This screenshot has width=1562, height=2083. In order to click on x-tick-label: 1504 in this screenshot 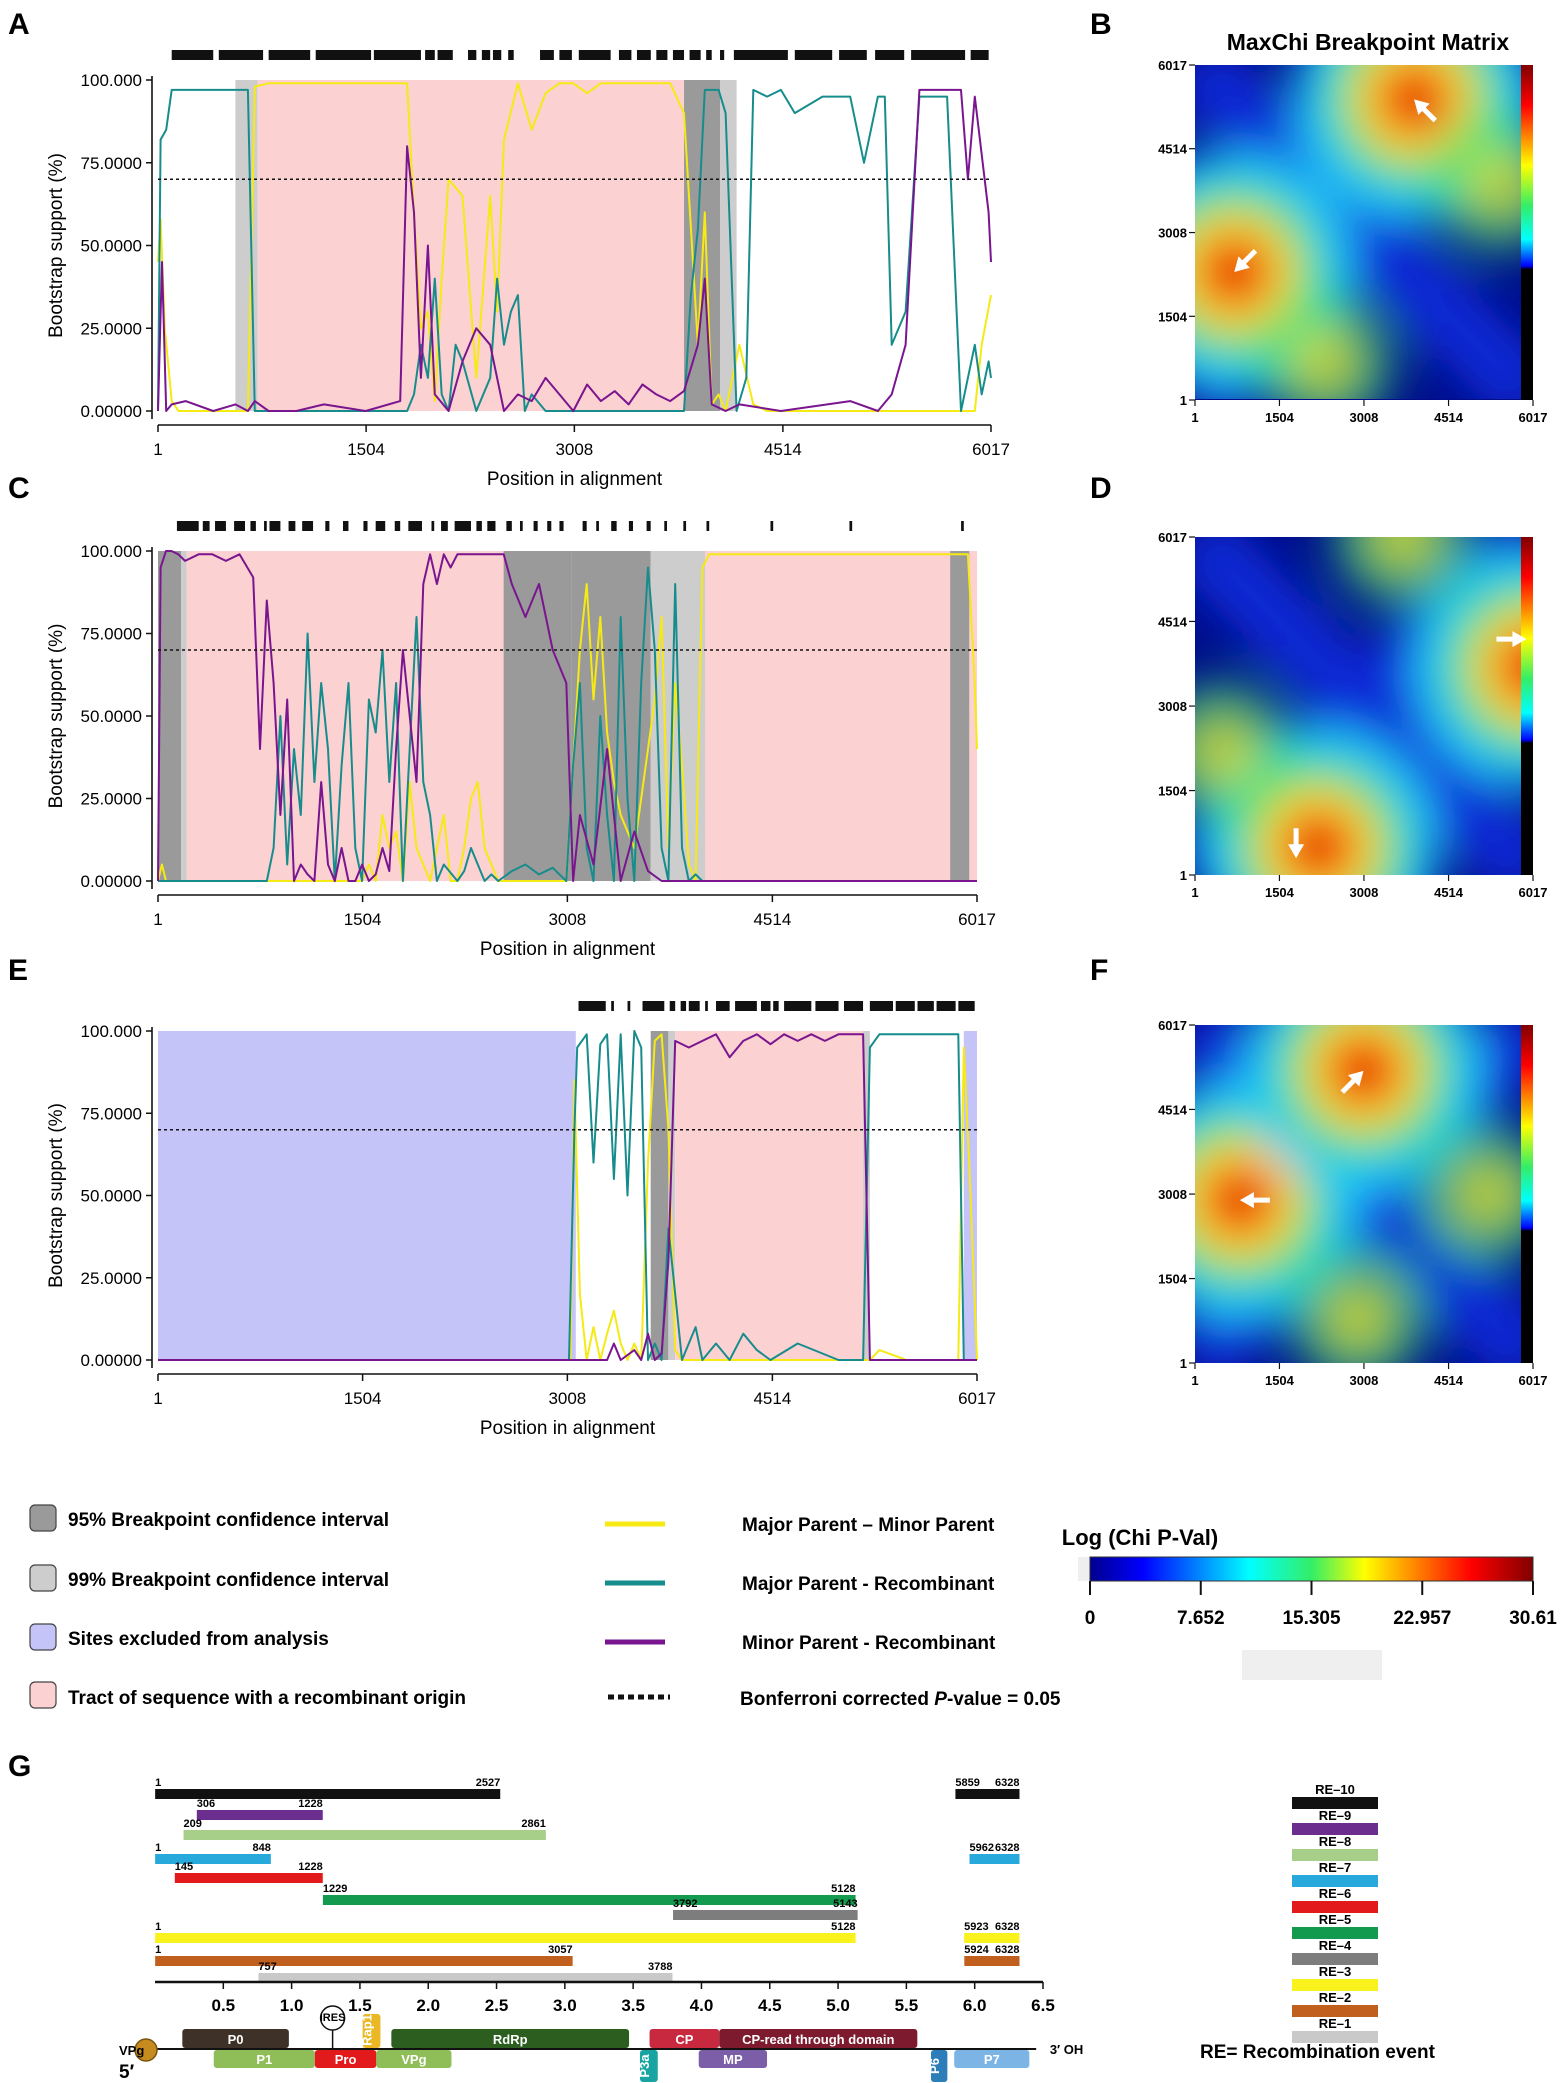, I will do `click(366, 449)`.